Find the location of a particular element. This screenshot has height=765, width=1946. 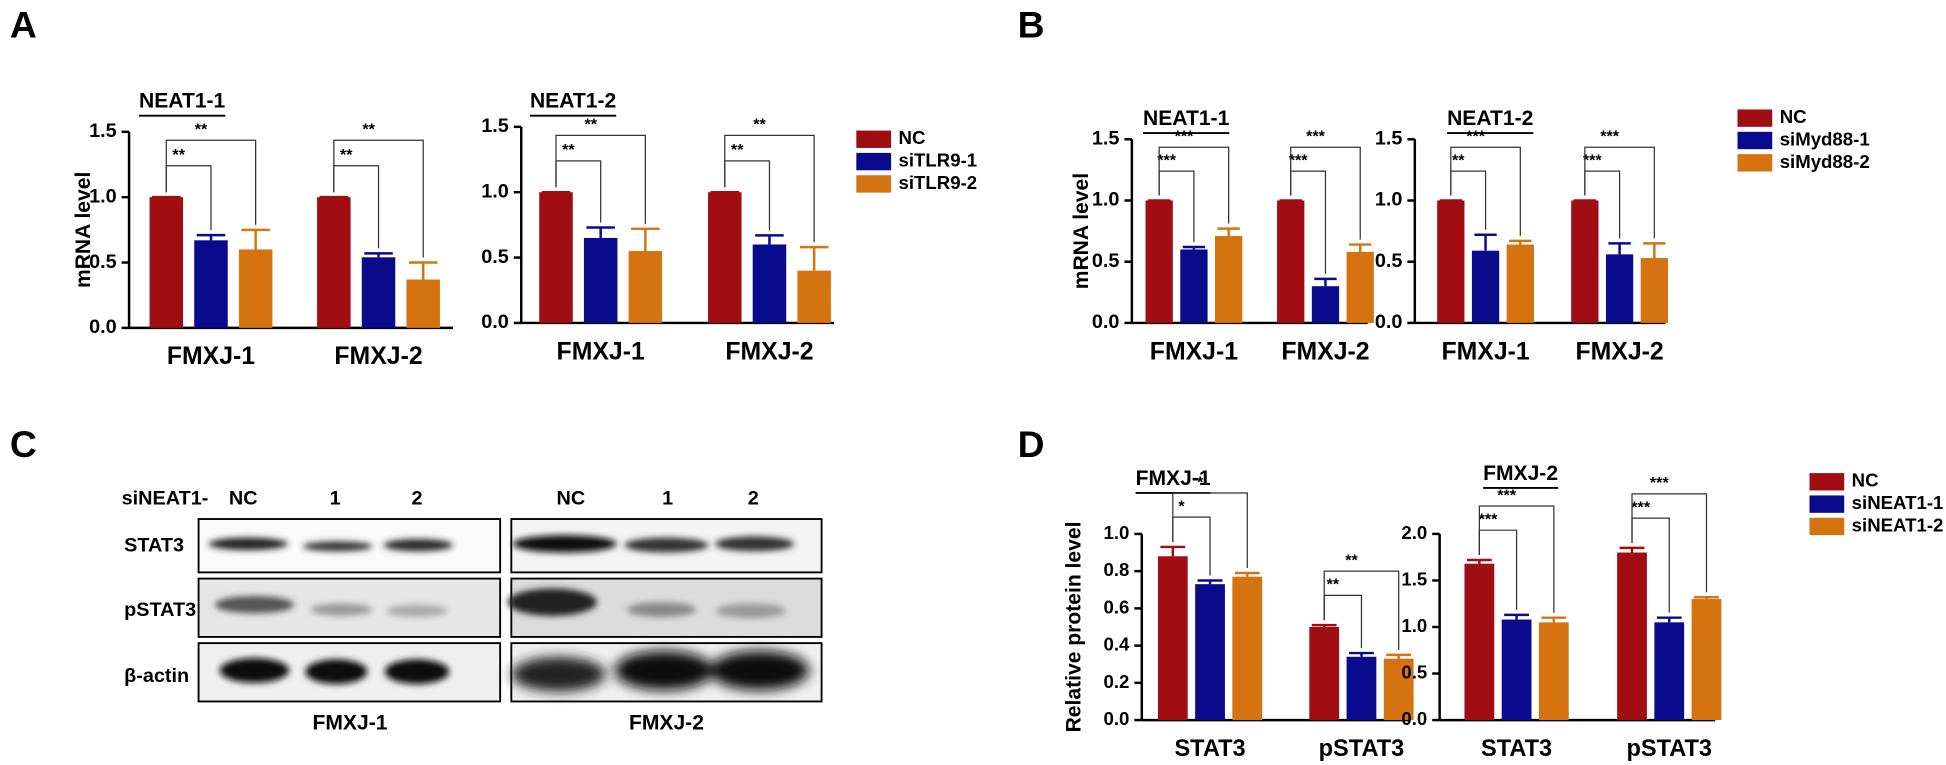

y-tick-label: 2.0 is located at coordinates (1414, 532).